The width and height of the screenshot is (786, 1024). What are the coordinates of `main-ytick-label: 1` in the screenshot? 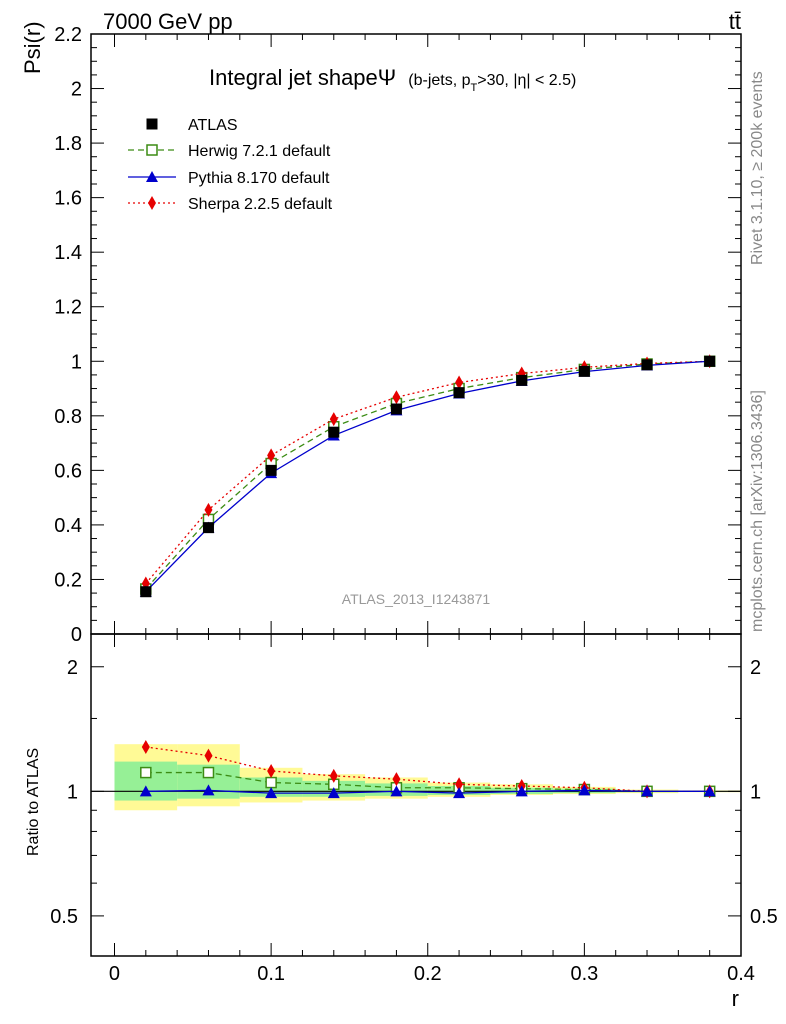 It's located at (76, 362).